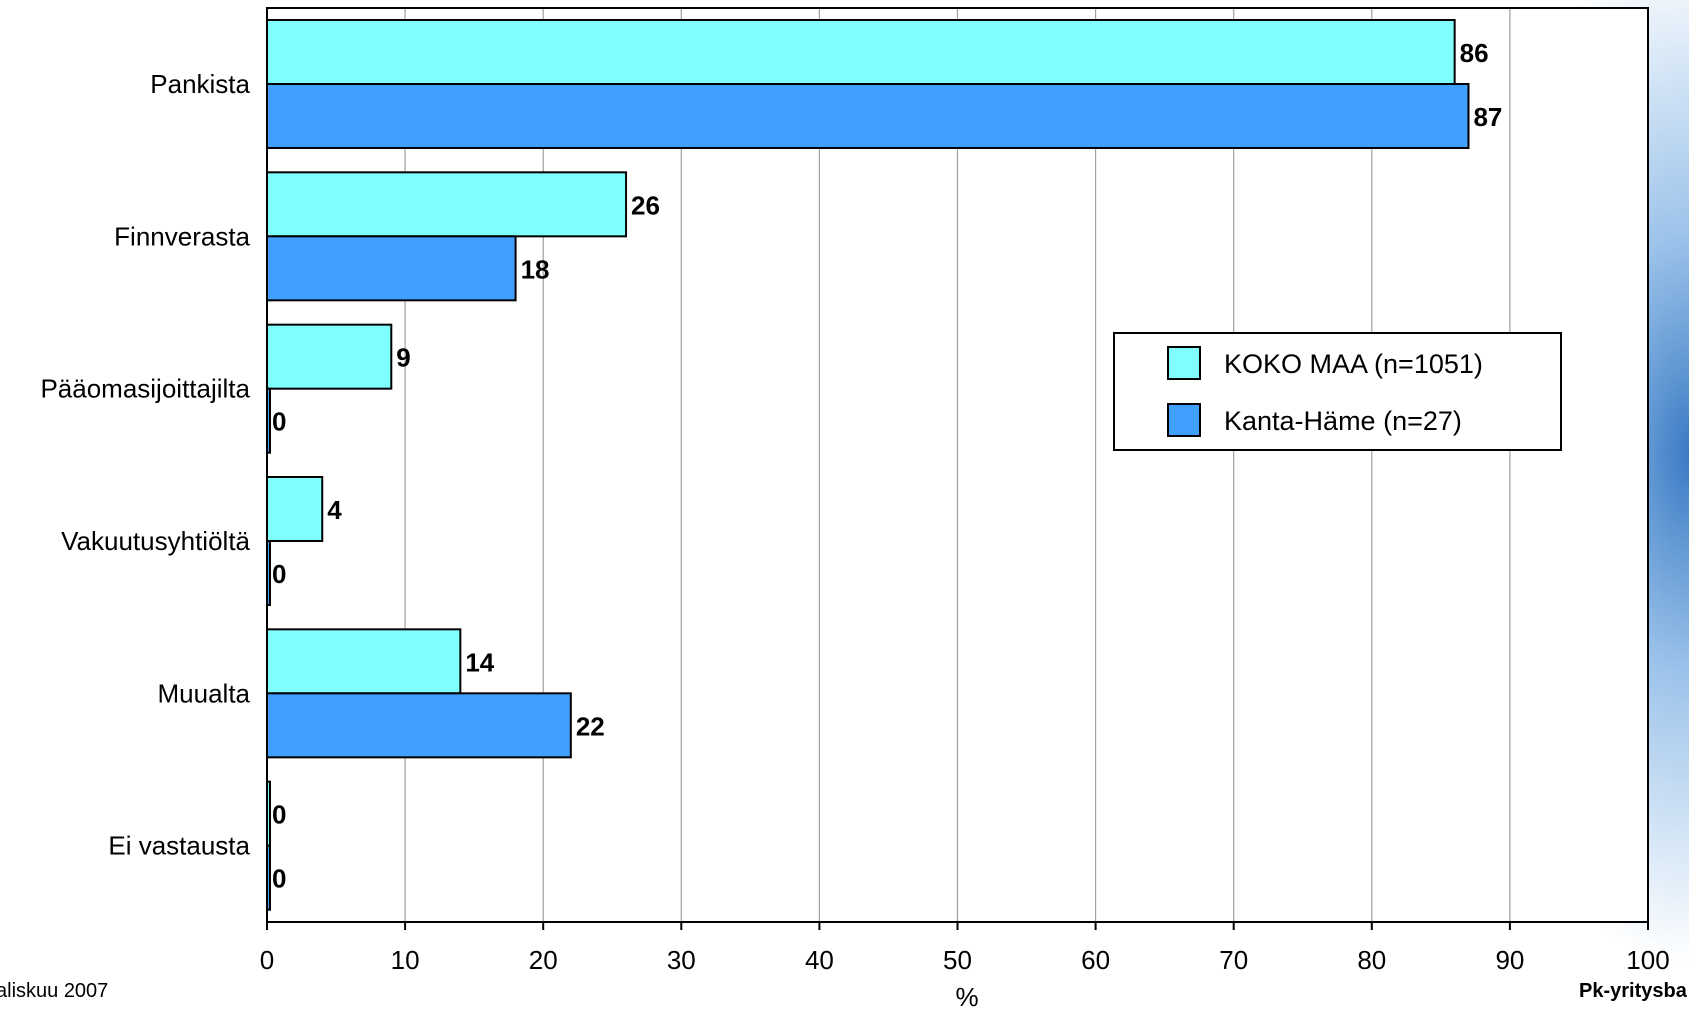 The height and width of the screenshot is (1009, 1689). What do you see at coordinates (145, 389) in the screenshot?
I see `category-label-paaomasijoittajilta: Pääomasijoittajilta` at bounding box center [145, 389].